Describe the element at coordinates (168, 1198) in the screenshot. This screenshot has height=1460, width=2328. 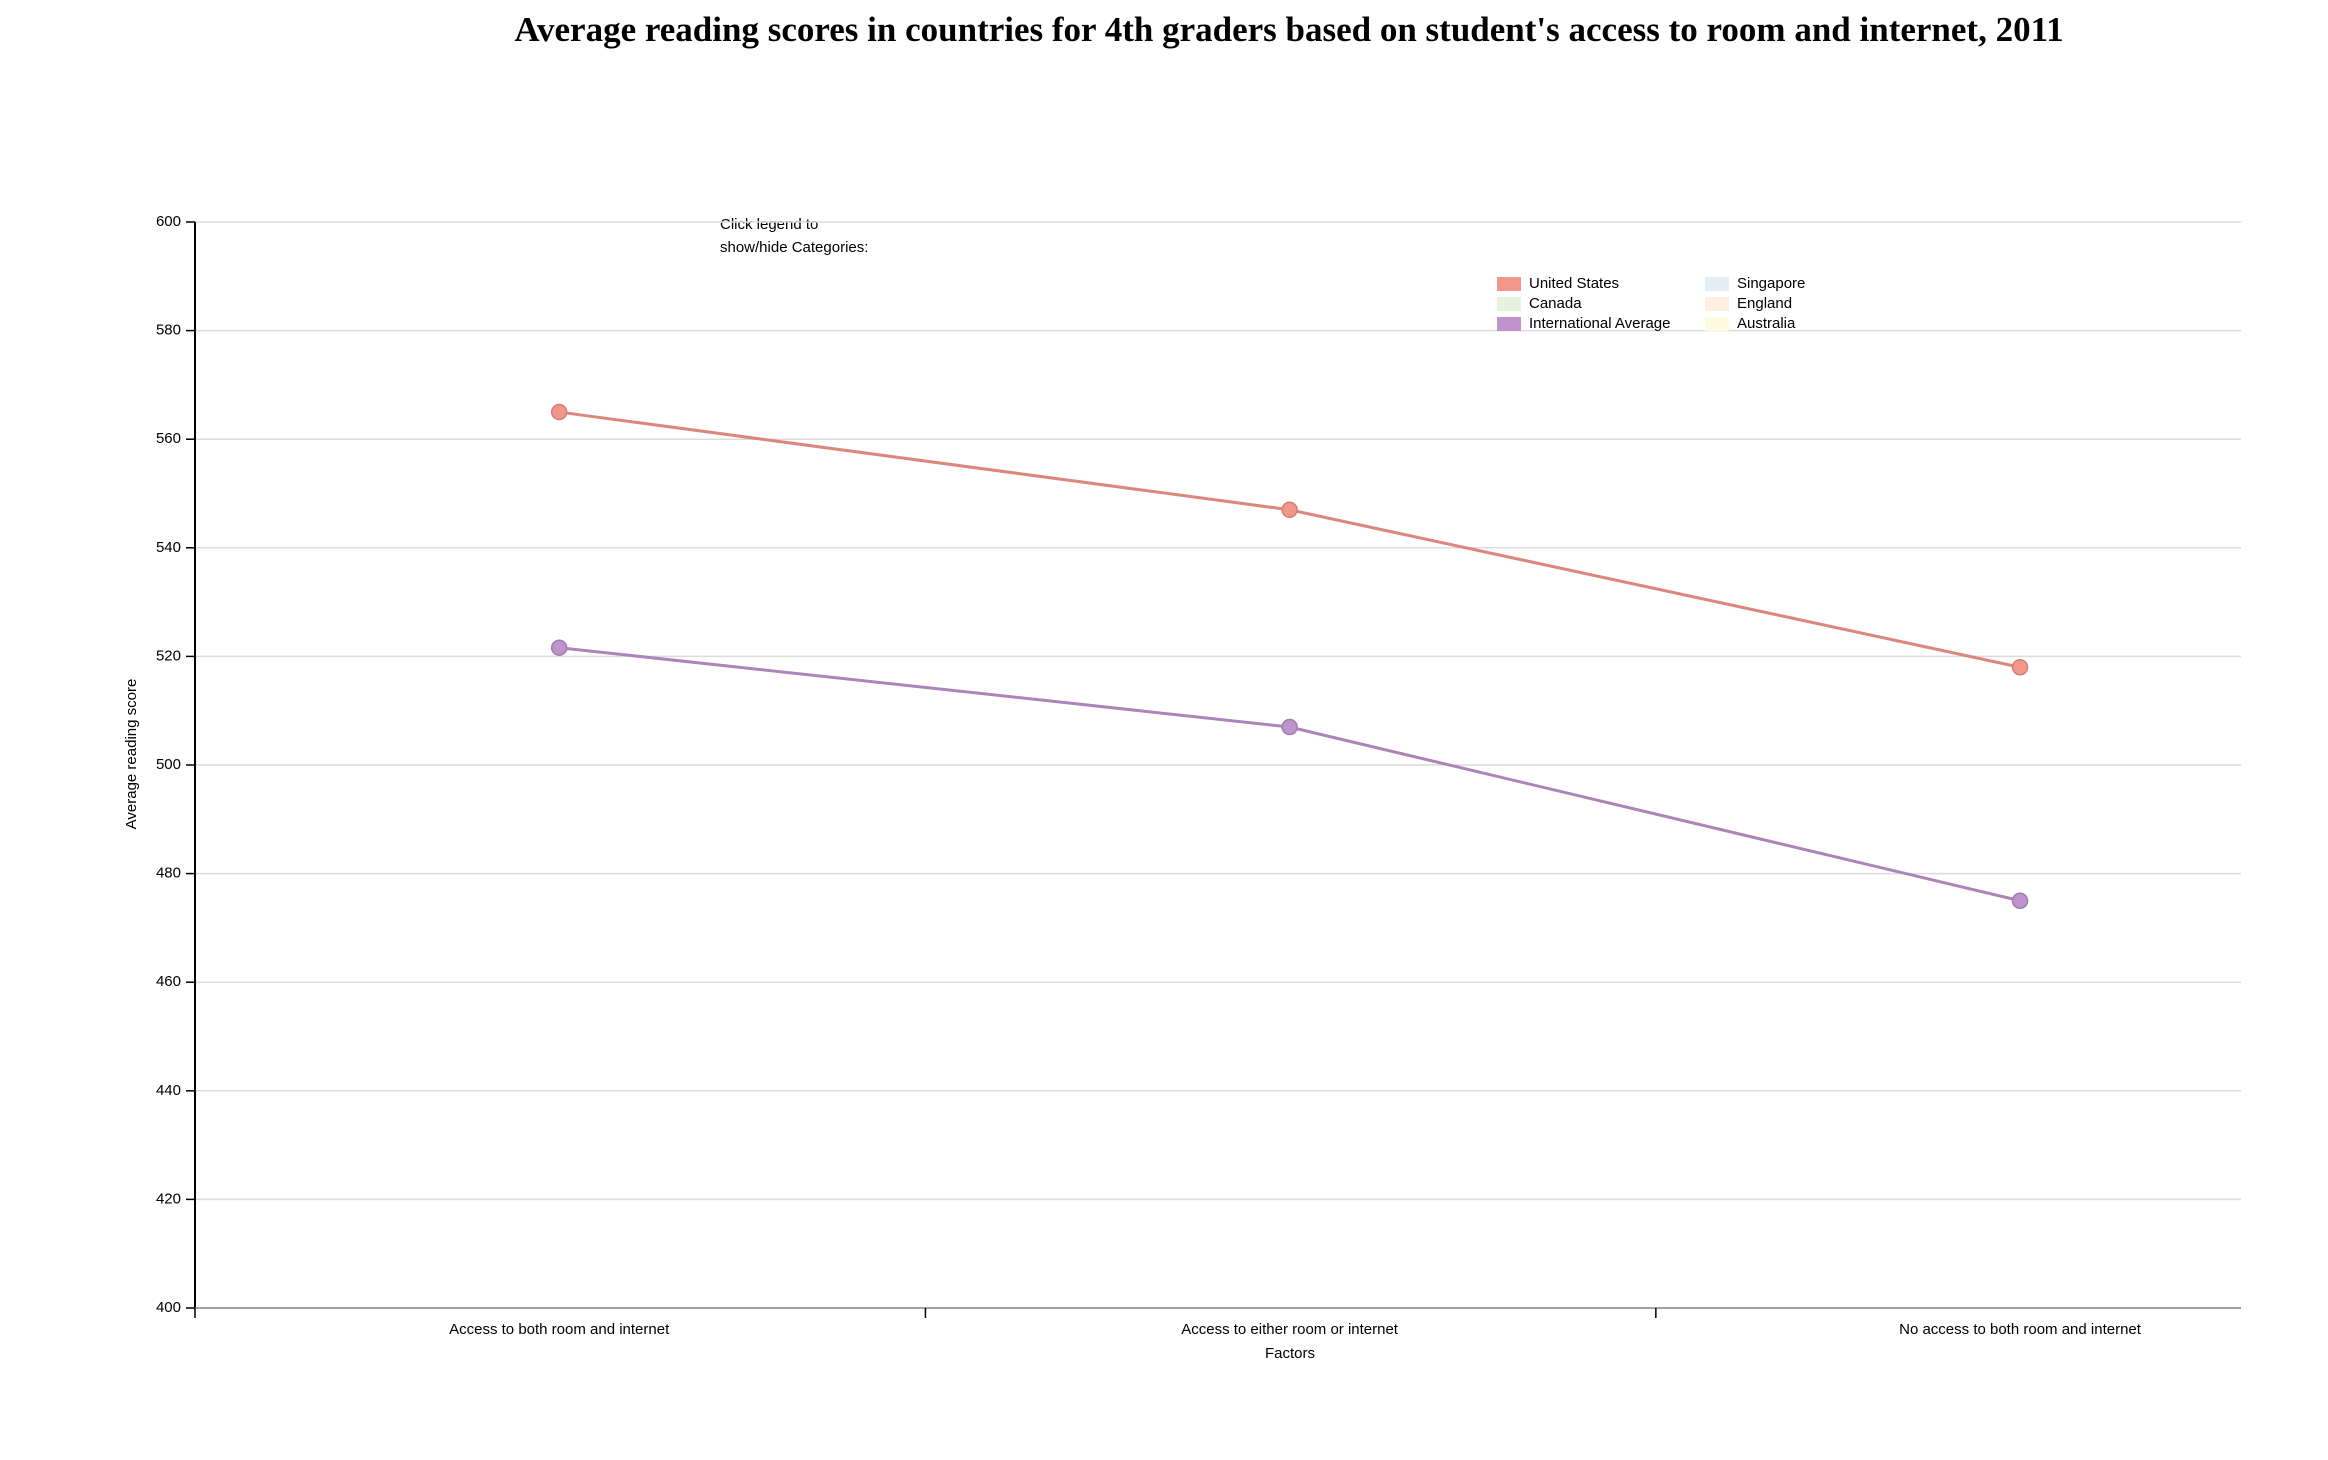
I see `y-tick-label: 420` at that location.